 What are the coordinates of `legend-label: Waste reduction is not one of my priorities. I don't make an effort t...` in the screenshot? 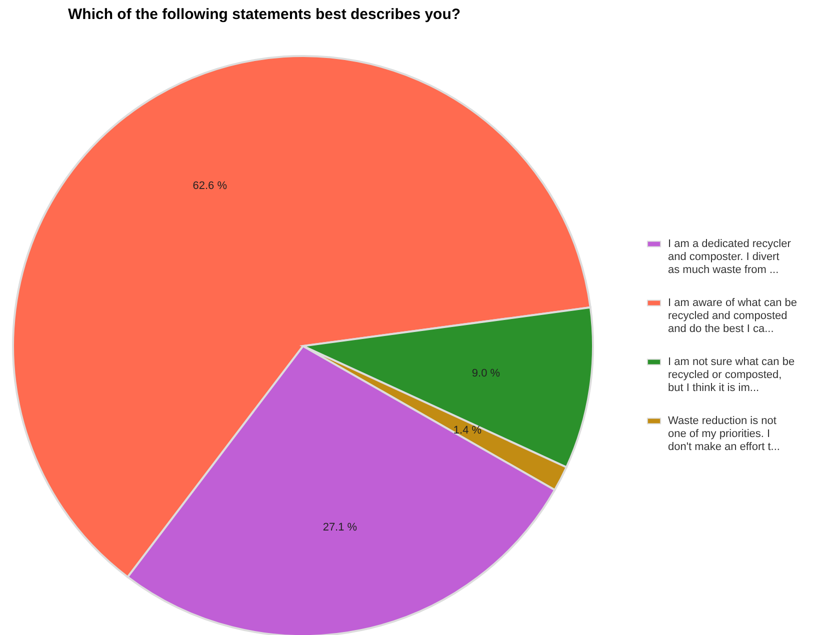 It's located at (724, 434).